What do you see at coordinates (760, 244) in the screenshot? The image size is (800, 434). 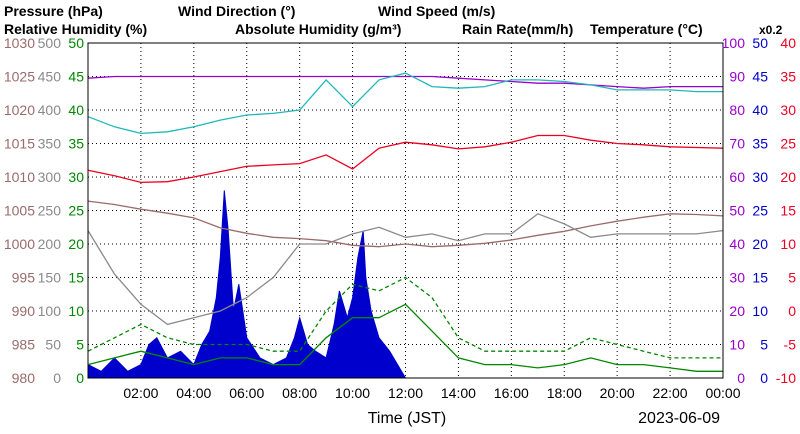 I see `rain-rate-tick-label: 20` at bounding box center [760, 244].